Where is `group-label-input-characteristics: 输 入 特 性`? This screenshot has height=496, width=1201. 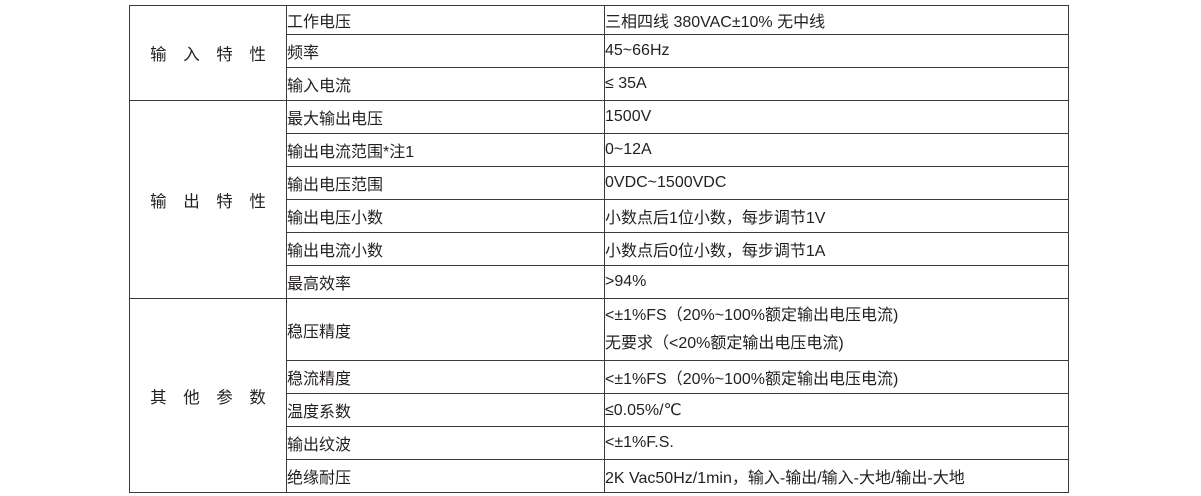
group-label-input-characteristics: 输 入 特 性 is located at coordinates (208, 53).